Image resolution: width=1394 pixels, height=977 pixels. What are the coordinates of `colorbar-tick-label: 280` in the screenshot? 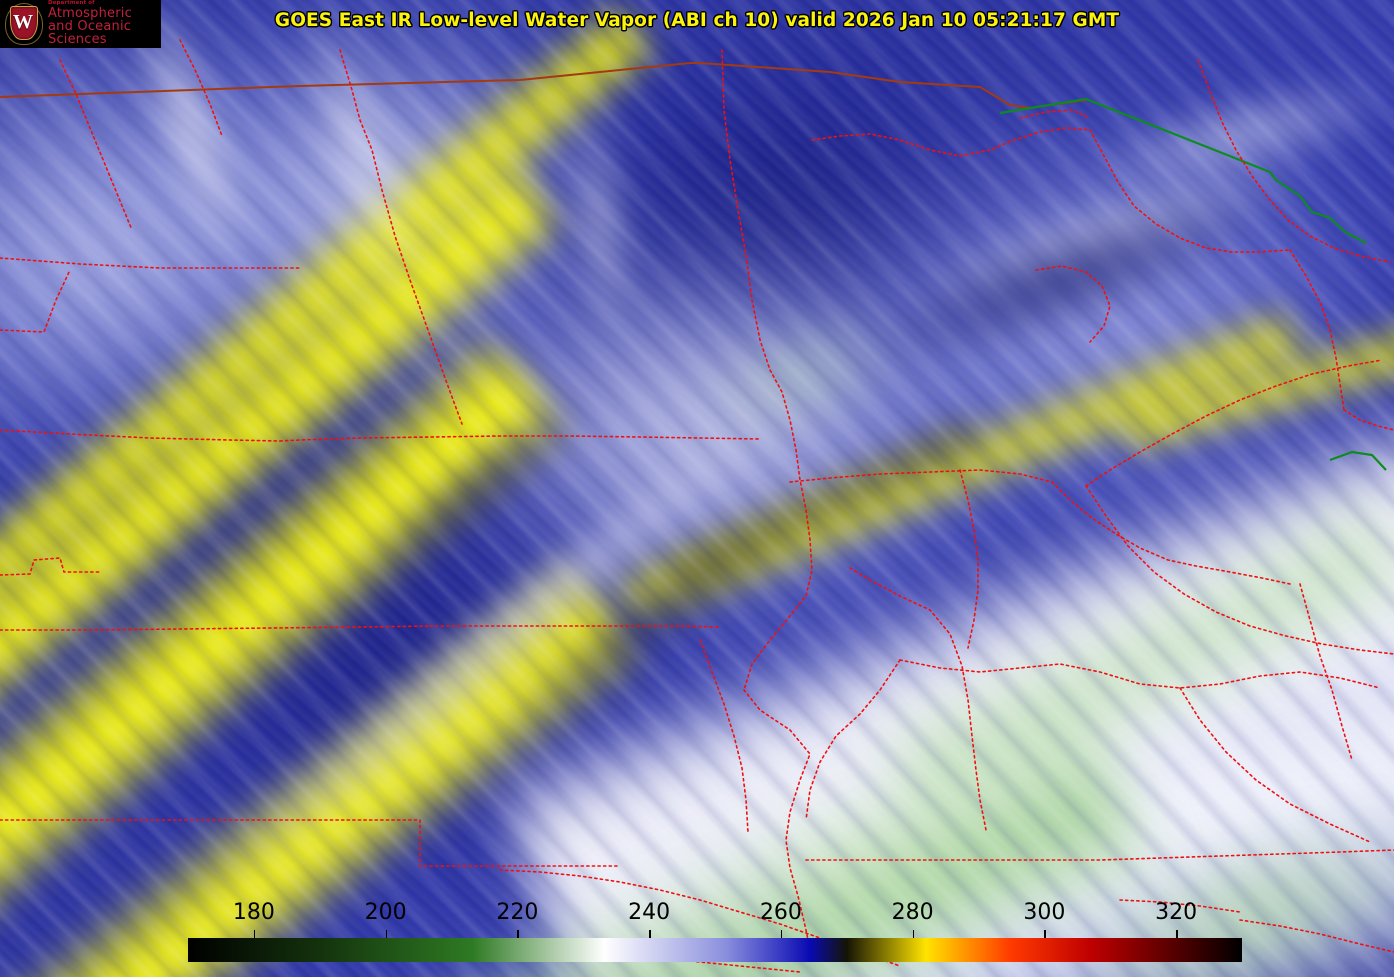 It's located at (912, 912).